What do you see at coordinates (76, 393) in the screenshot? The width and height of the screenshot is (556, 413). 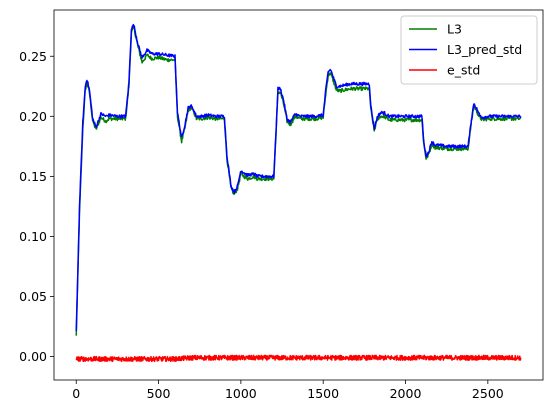 I see `x-tick-label: 0` at bounding box center [76, 393].